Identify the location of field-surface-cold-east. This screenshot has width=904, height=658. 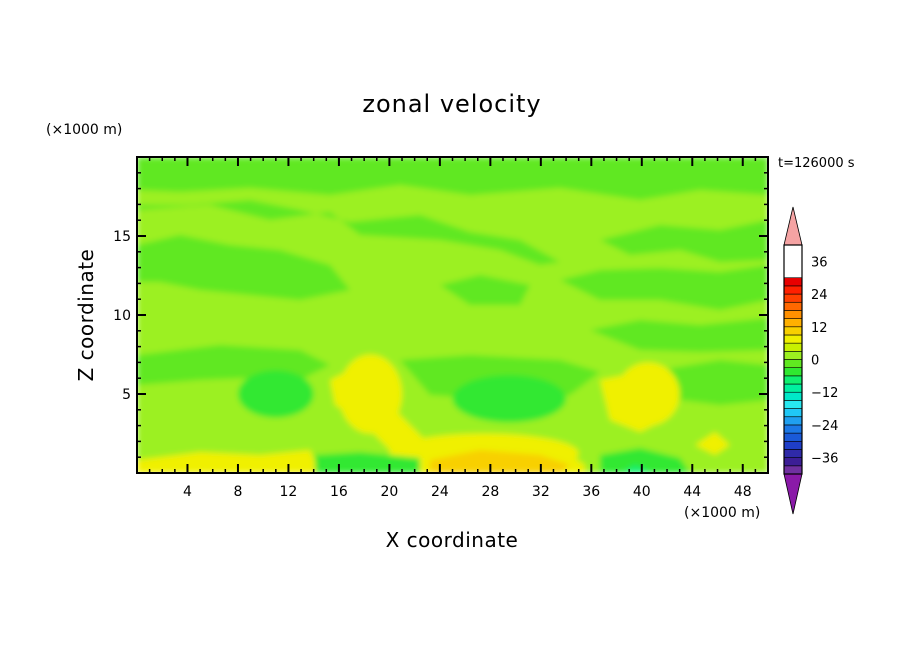
(645, 460).